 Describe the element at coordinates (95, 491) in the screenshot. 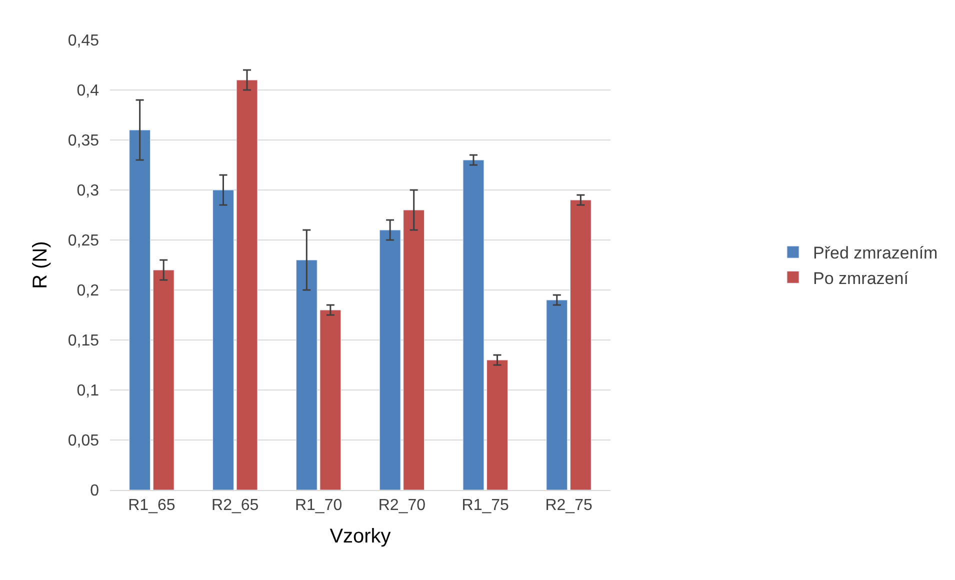

I see `y-tick-label: 0` at that location.